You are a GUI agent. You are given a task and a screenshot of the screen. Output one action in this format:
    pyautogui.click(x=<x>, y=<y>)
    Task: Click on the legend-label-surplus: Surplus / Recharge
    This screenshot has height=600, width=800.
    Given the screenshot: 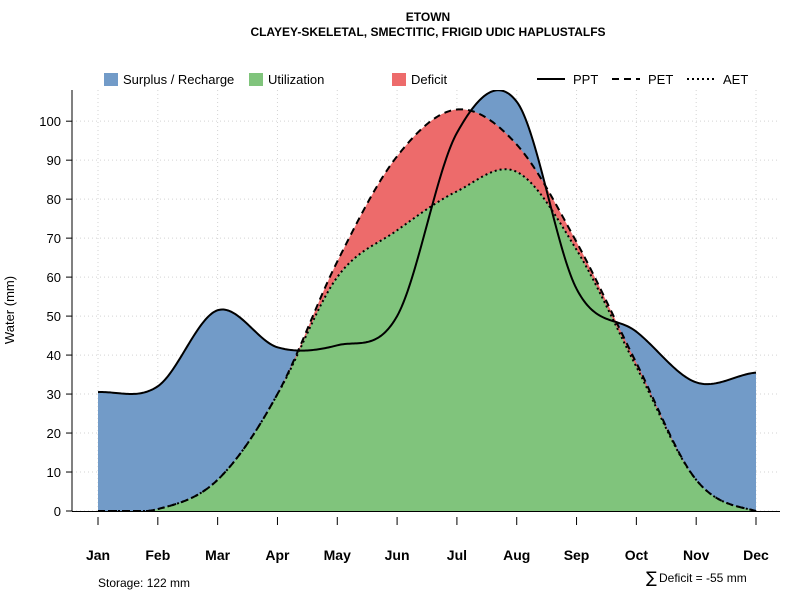 What is the action you would take?
    pyautogui.click(x=178, y=79)
    